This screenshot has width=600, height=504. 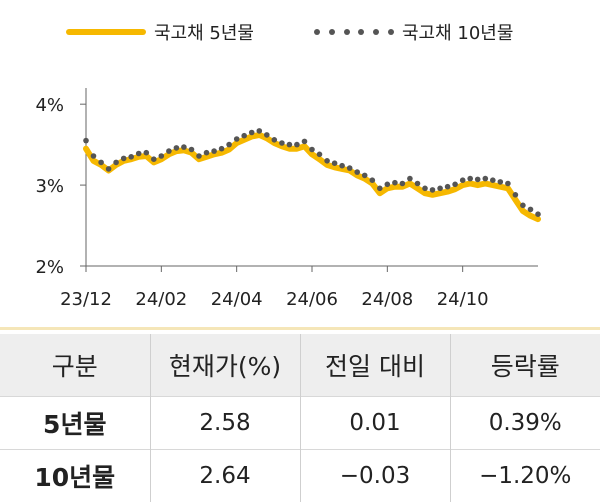 What do you see at coordinates (86, 299) in the screenshot?
I see `x-tick-label: 23/12` at bounding box center [86, 299].